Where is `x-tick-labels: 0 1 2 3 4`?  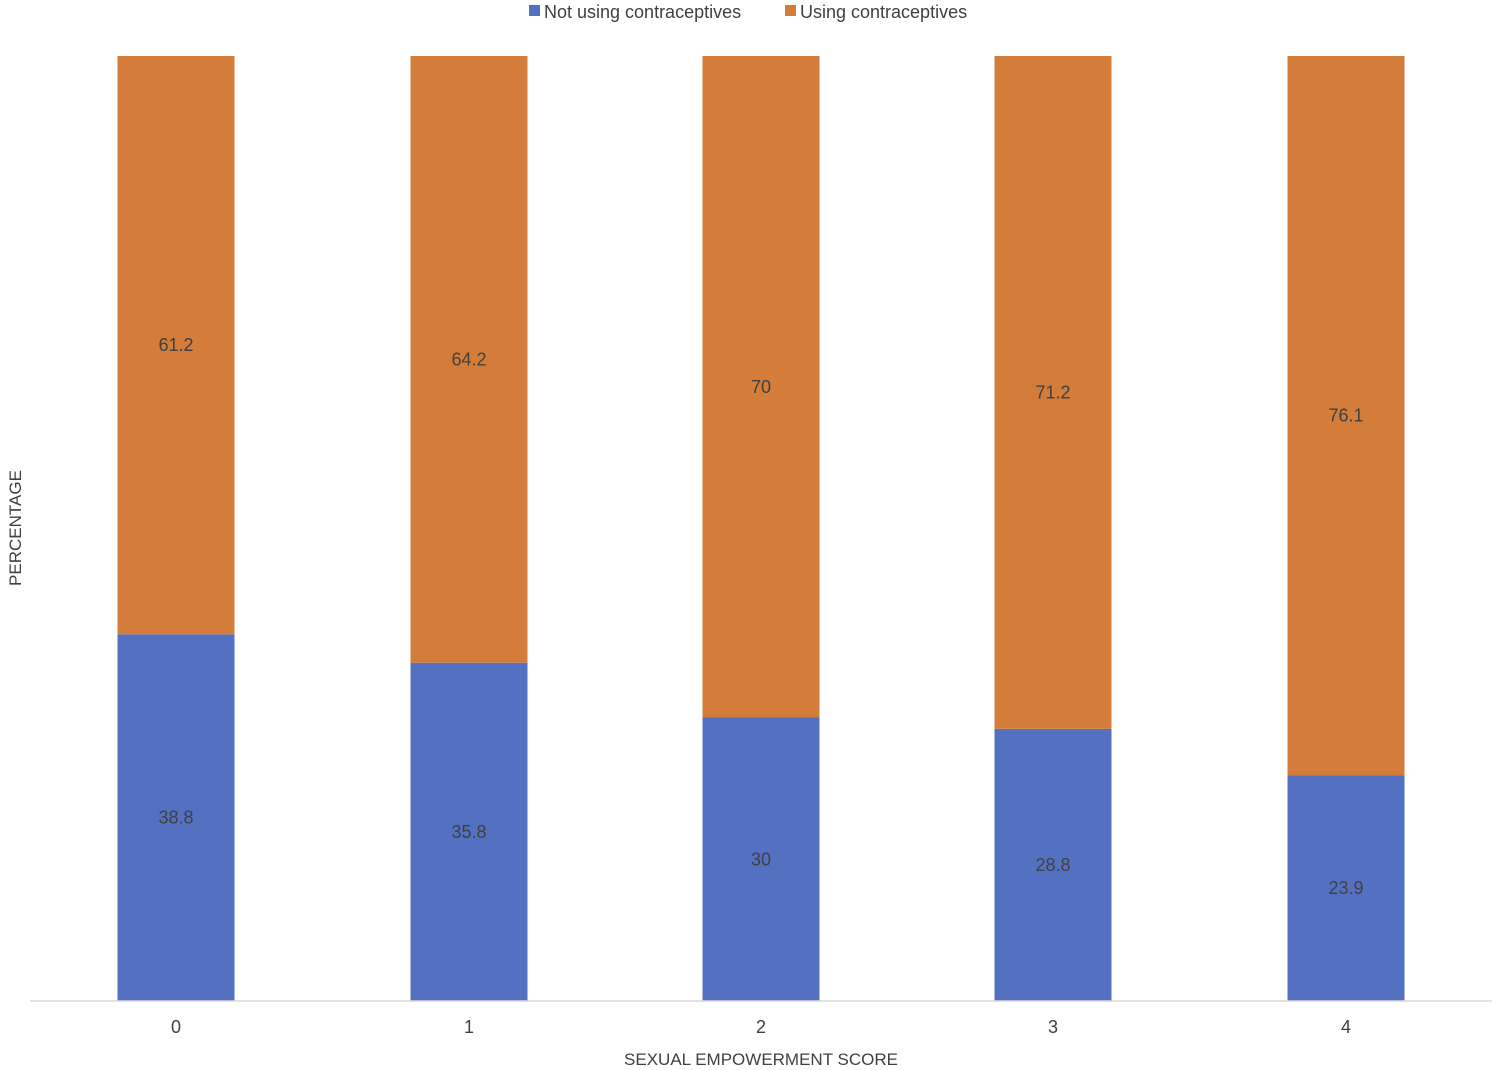 x-tick-labels: 0 1 2 3 4 is located at coordinates (761, 1027).